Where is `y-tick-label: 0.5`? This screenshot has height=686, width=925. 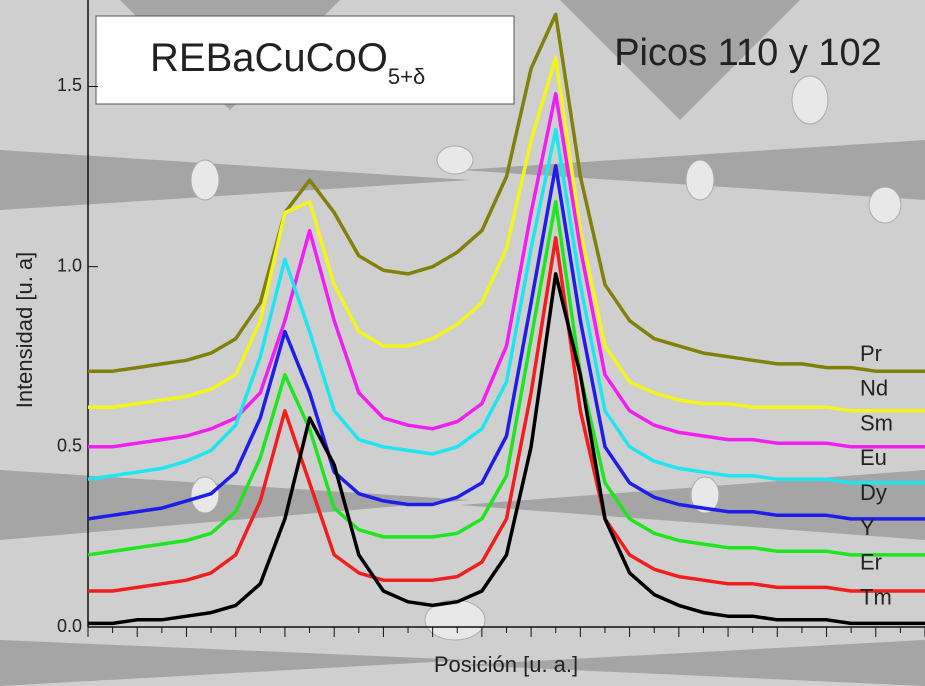
y-tick-label: 0.5 is located at coordinates (69, 446).